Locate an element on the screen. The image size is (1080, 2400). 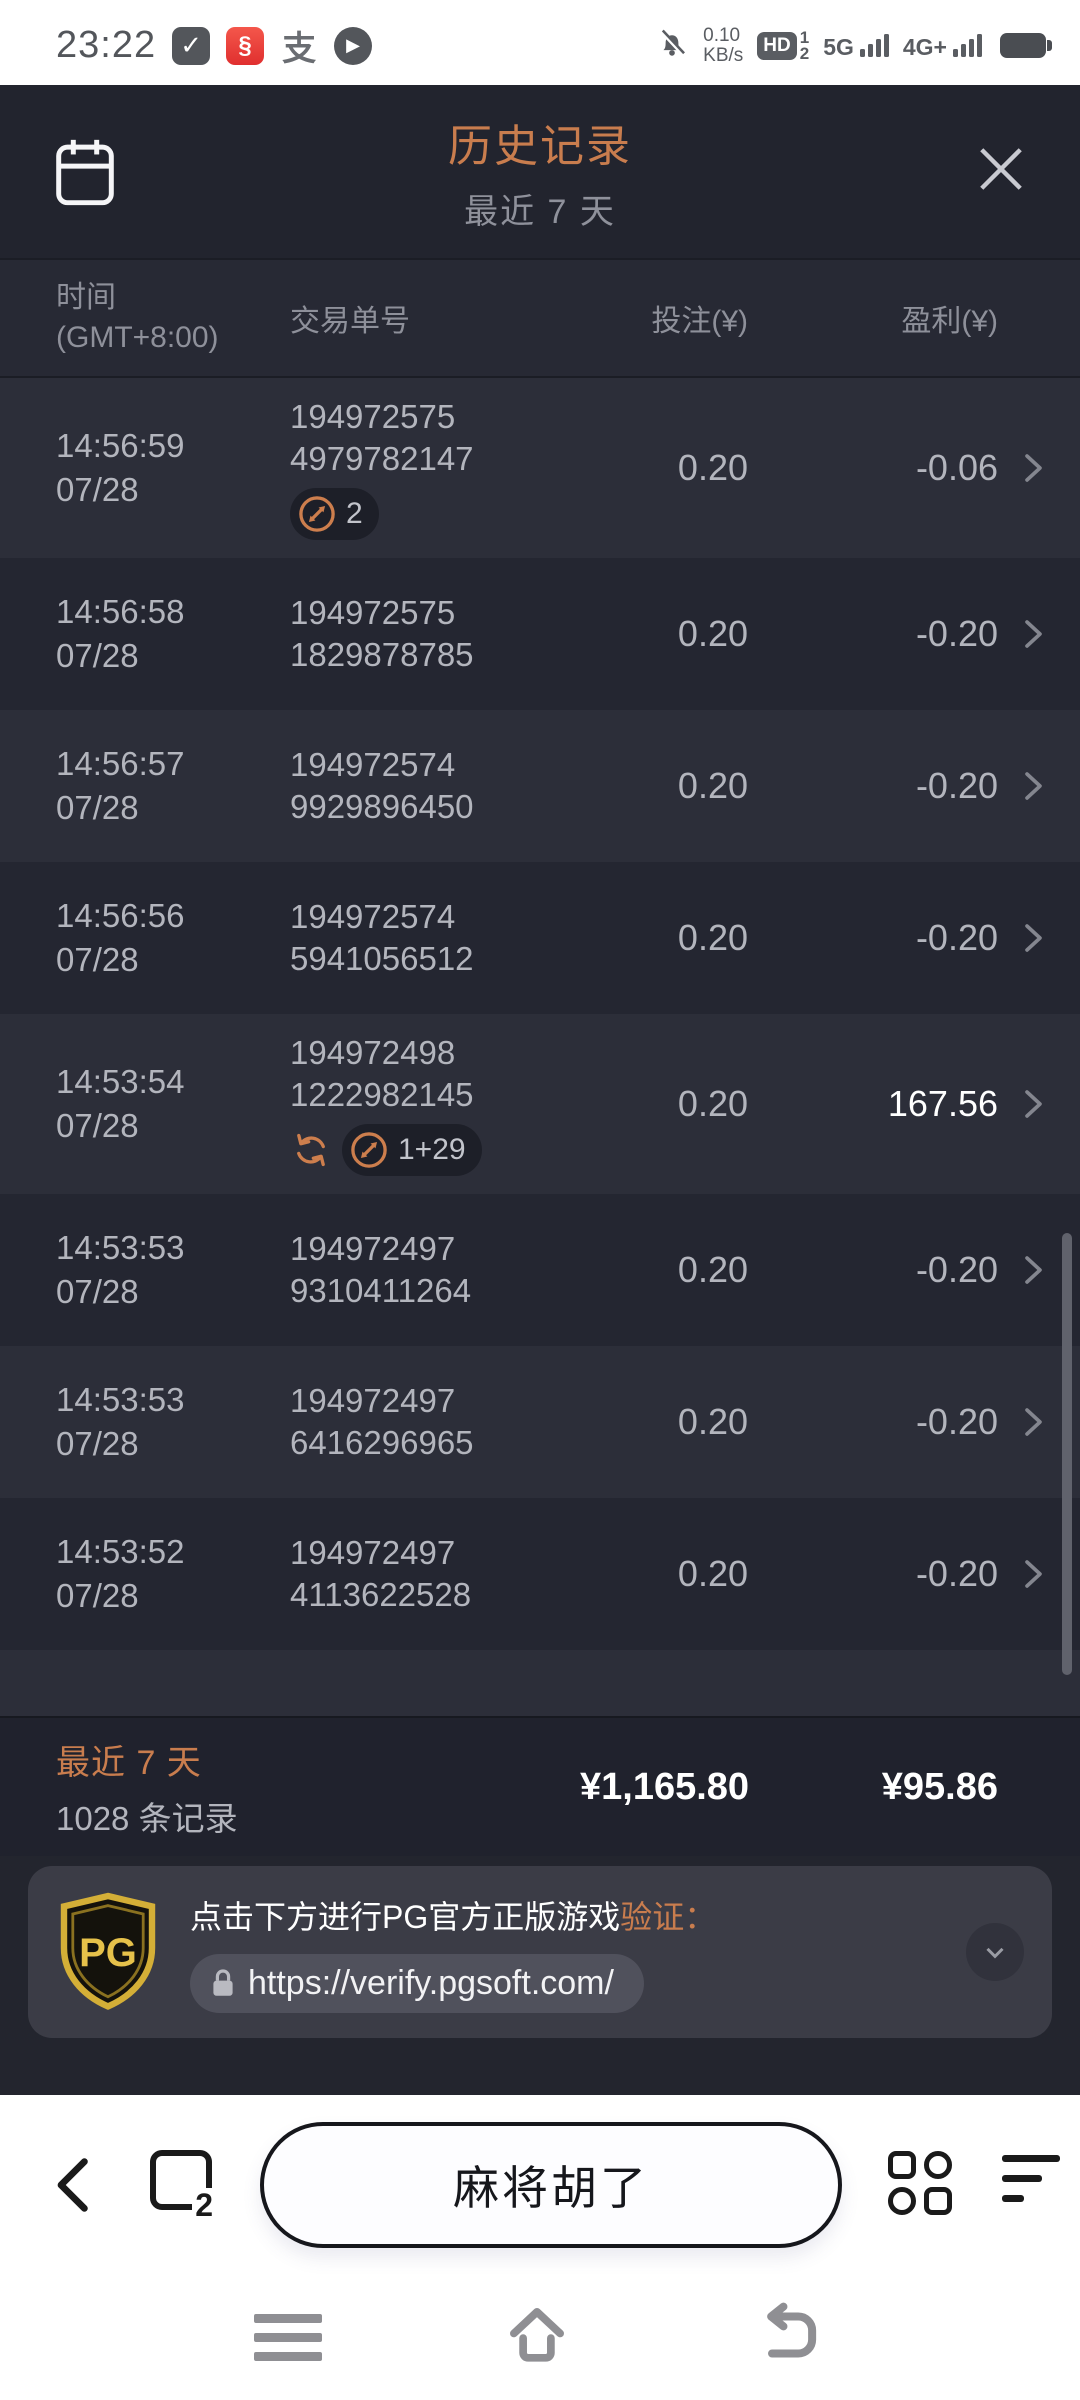
row-profit: -0.06 is located at coordinates (956, 467).